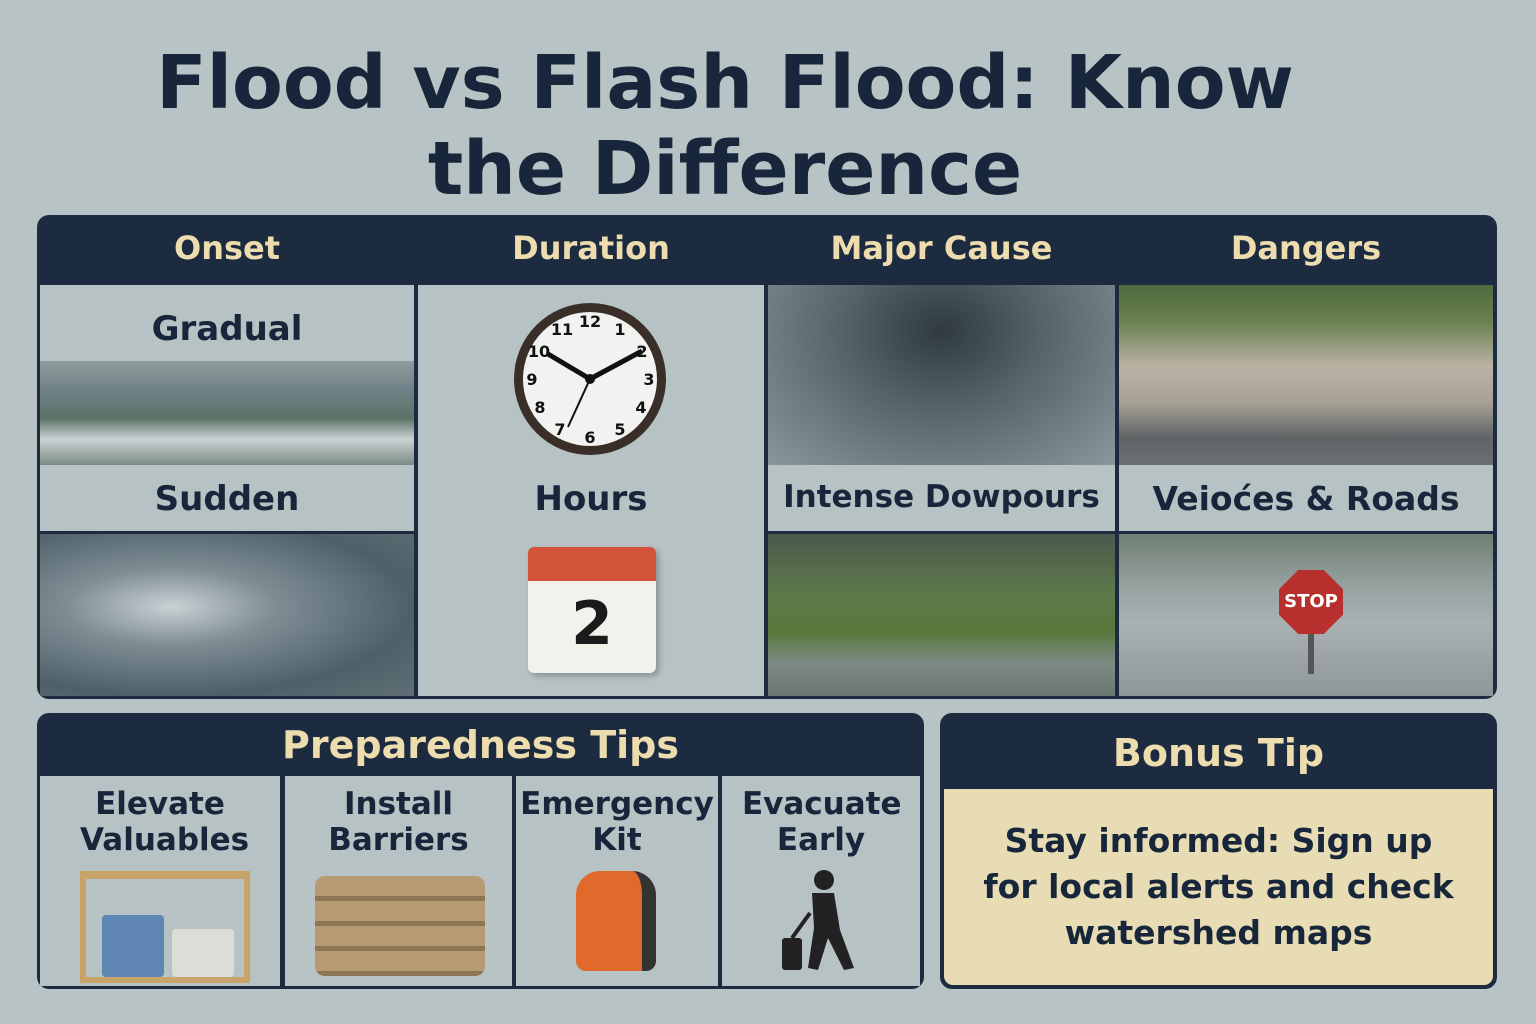 The height and width of the screenshot is (1024, 1536). I want to click on header-duration: Duration, so click(591, 248).